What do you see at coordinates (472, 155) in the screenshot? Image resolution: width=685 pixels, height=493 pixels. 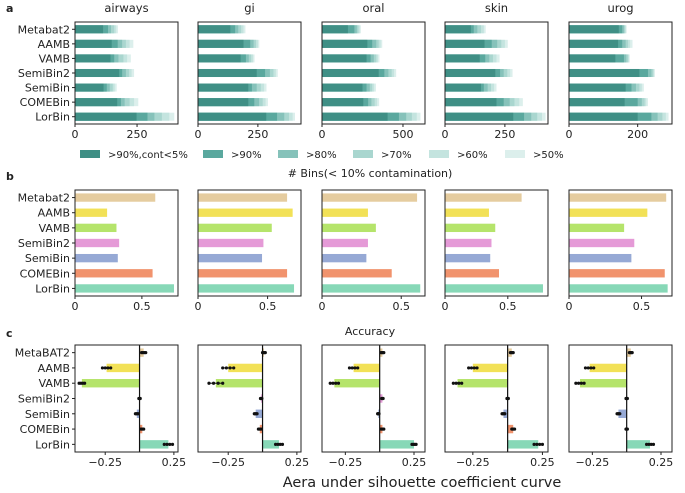 I see `legend-label: >60%` at bounding box center [472, 155].